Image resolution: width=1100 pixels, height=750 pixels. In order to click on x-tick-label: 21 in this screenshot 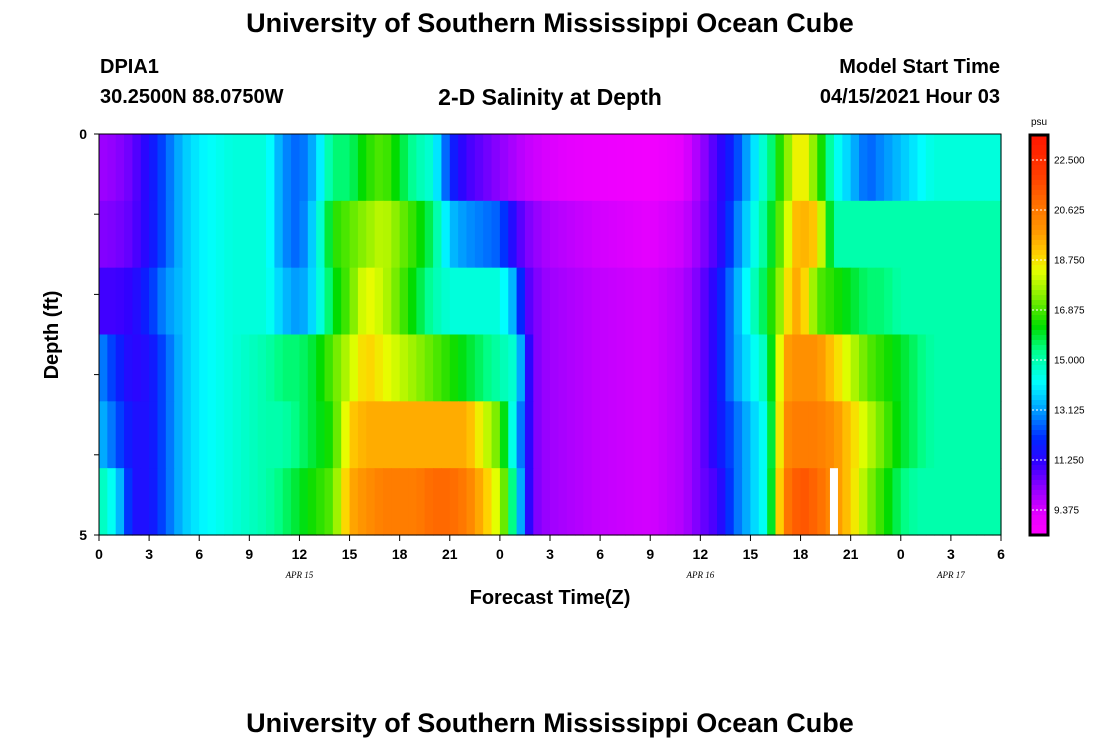, I will do `click(851, 554)`.